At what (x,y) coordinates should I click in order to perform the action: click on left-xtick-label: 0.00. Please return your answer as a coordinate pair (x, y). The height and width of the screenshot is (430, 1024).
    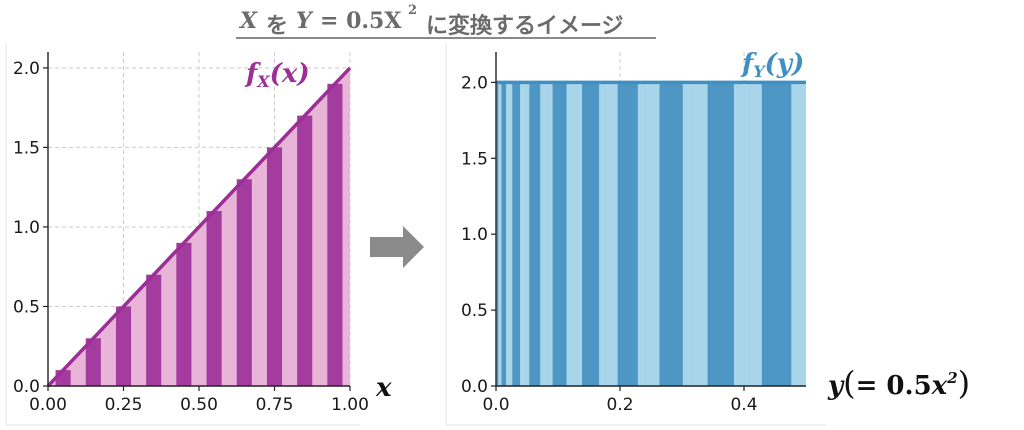
    Looking at the image, I should click on (48, 405).